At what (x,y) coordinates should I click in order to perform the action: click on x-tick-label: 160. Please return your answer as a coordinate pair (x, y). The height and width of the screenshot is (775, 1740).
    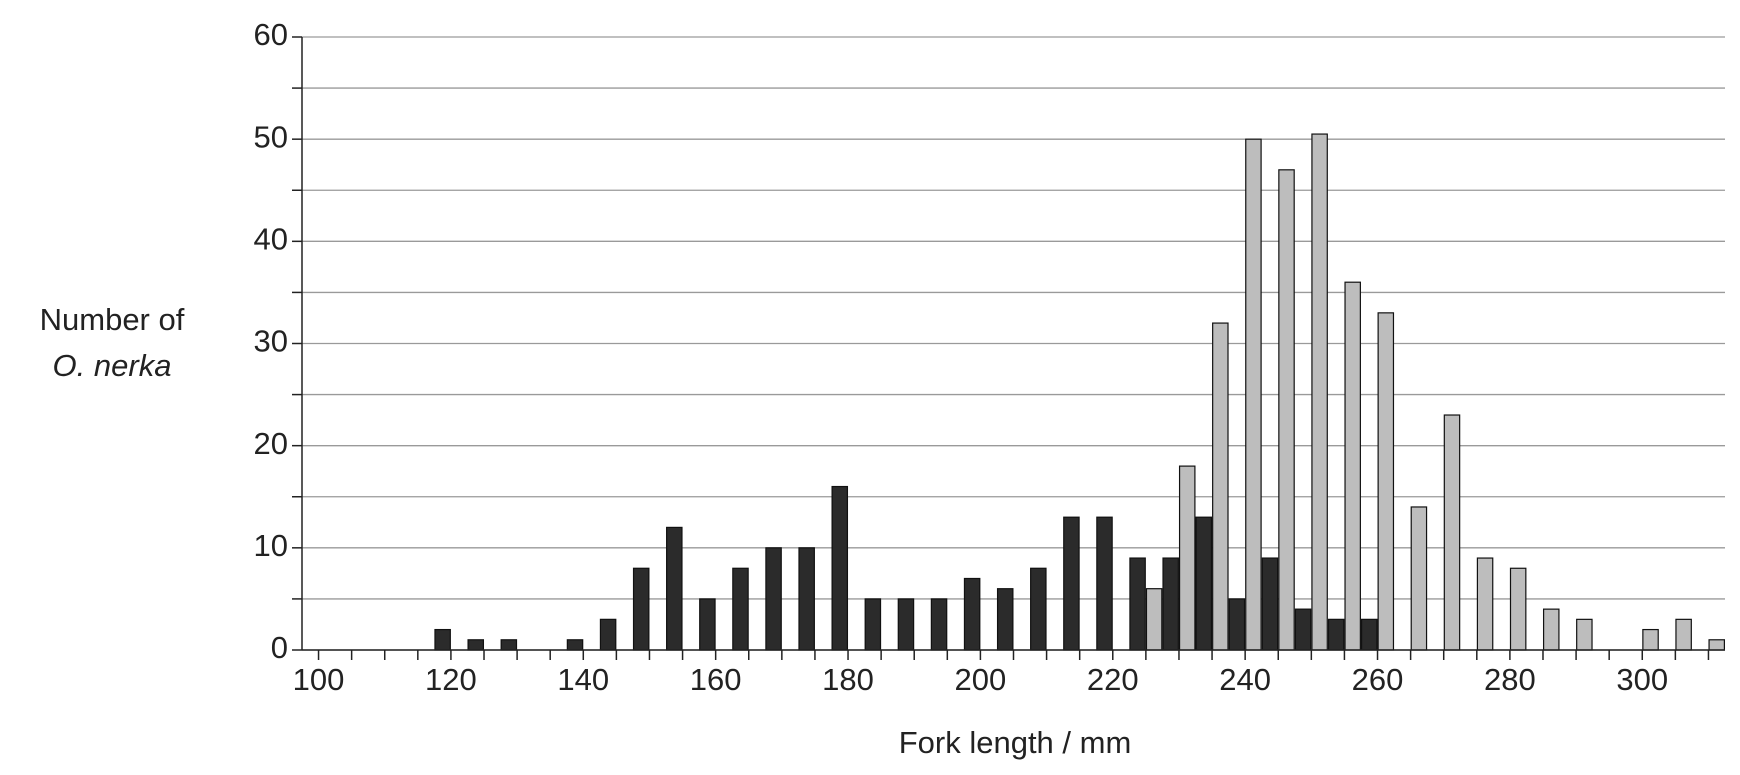
    Looking at the image, I should click on (716, 679).